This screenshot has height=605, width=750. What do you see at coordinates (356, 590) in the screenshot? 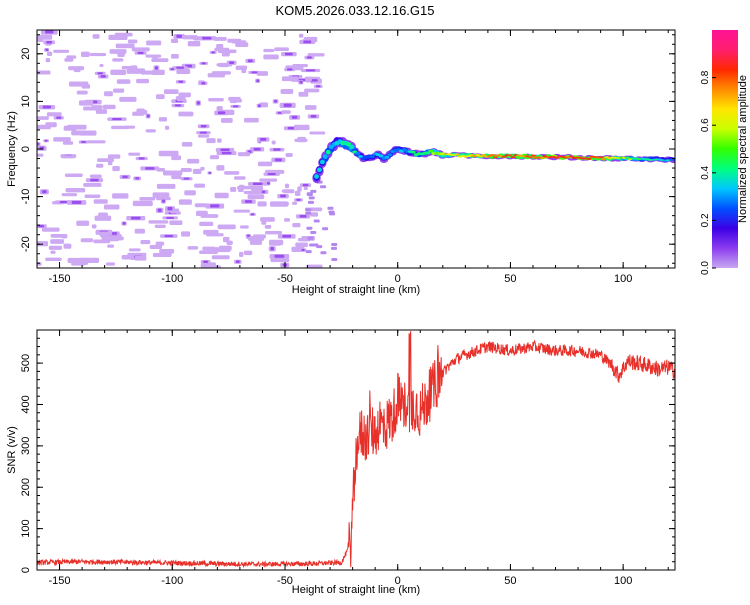
I see `snr-xlabel: Height of straight line (km)` at bounding box center [356, 590].